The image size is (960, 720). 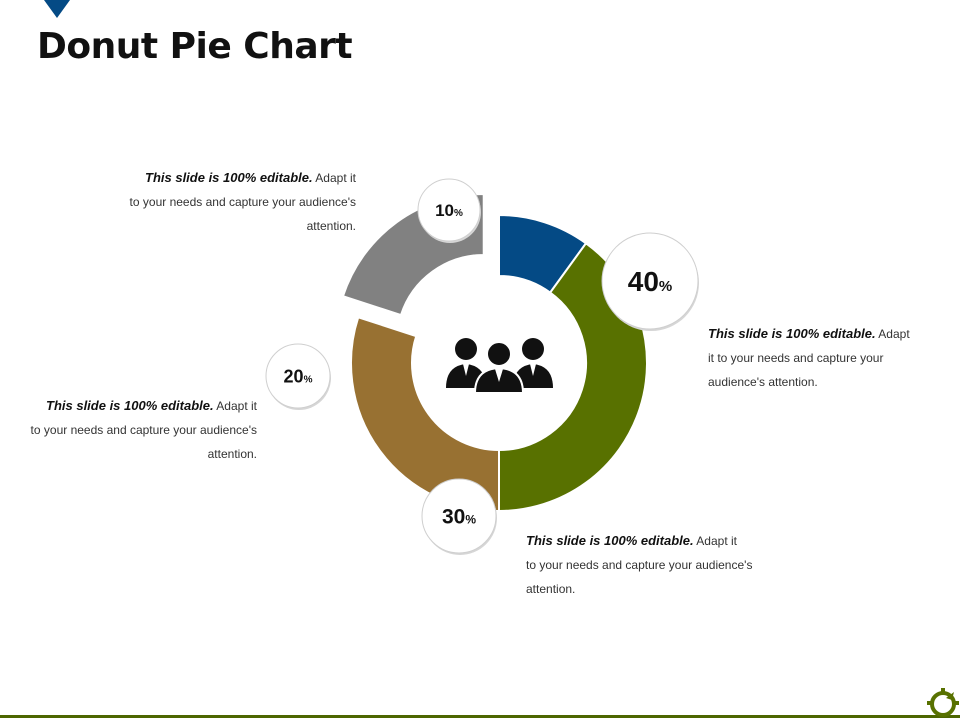 What do you see at coordinates (453, 517) in the screenshot?
I see `value-label-number: 30` at bounding box center [453, 517].